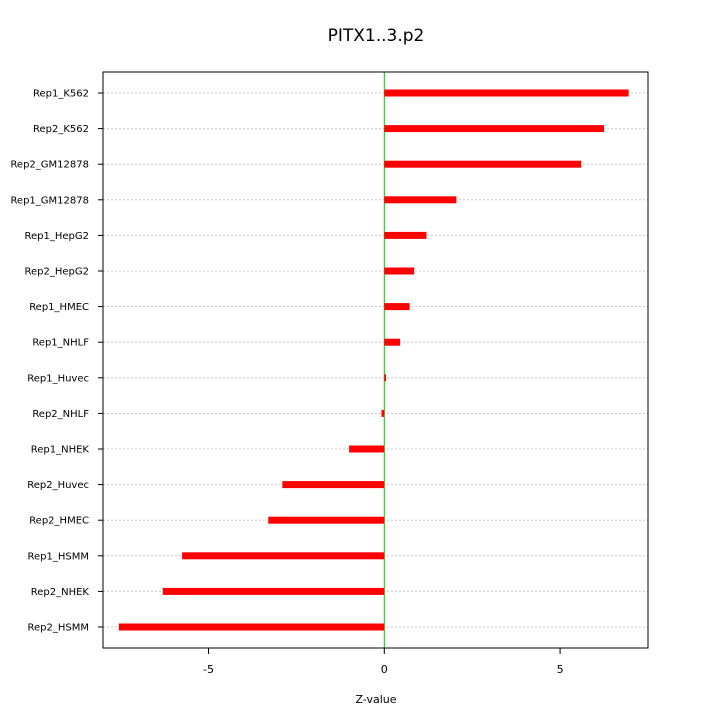  I want to click on x-axis-label: Z-value, so click(375, 699).